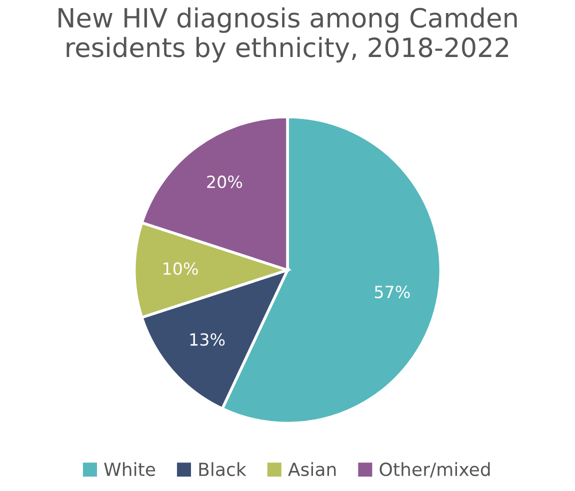 The width and height of the screenshot is (575, 491). Describe the element at coordinates (130, 469) in the screenshot. I see `legend-label: White` at that location.